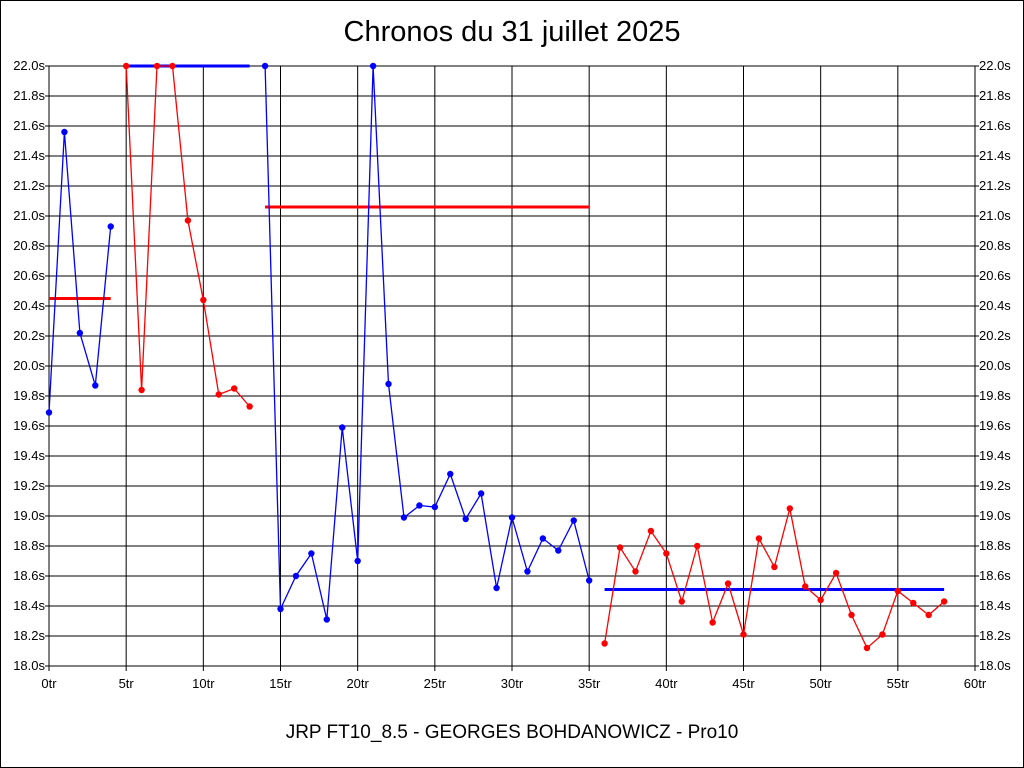 The height and width of the screenshot is (768, 1024). I want to click on x-tick-label: 40tr, so click(666, 683).